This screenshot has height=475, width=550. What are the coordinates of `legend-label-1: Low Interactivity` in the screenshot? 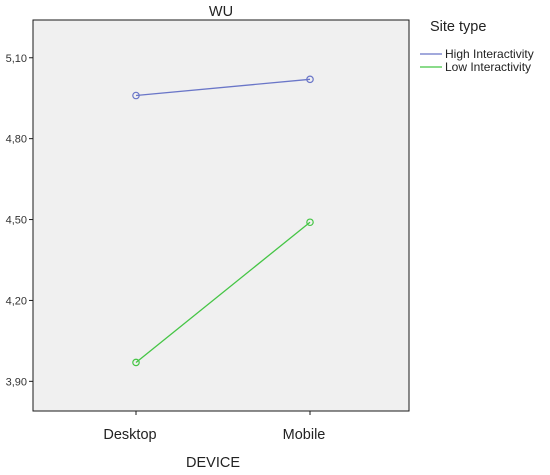 It's located at (488, 67).